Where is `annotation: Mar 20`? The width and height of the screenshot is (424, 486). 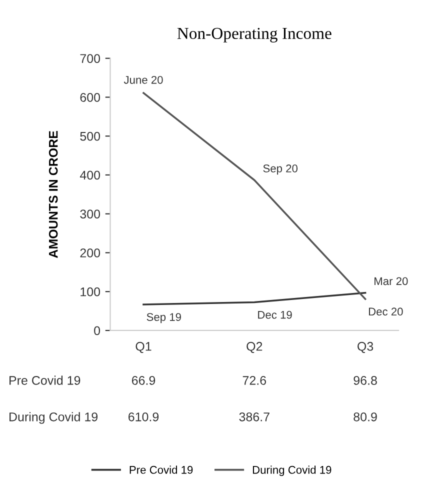
annotation: Mar 20 is located at coordinates (391, 281).